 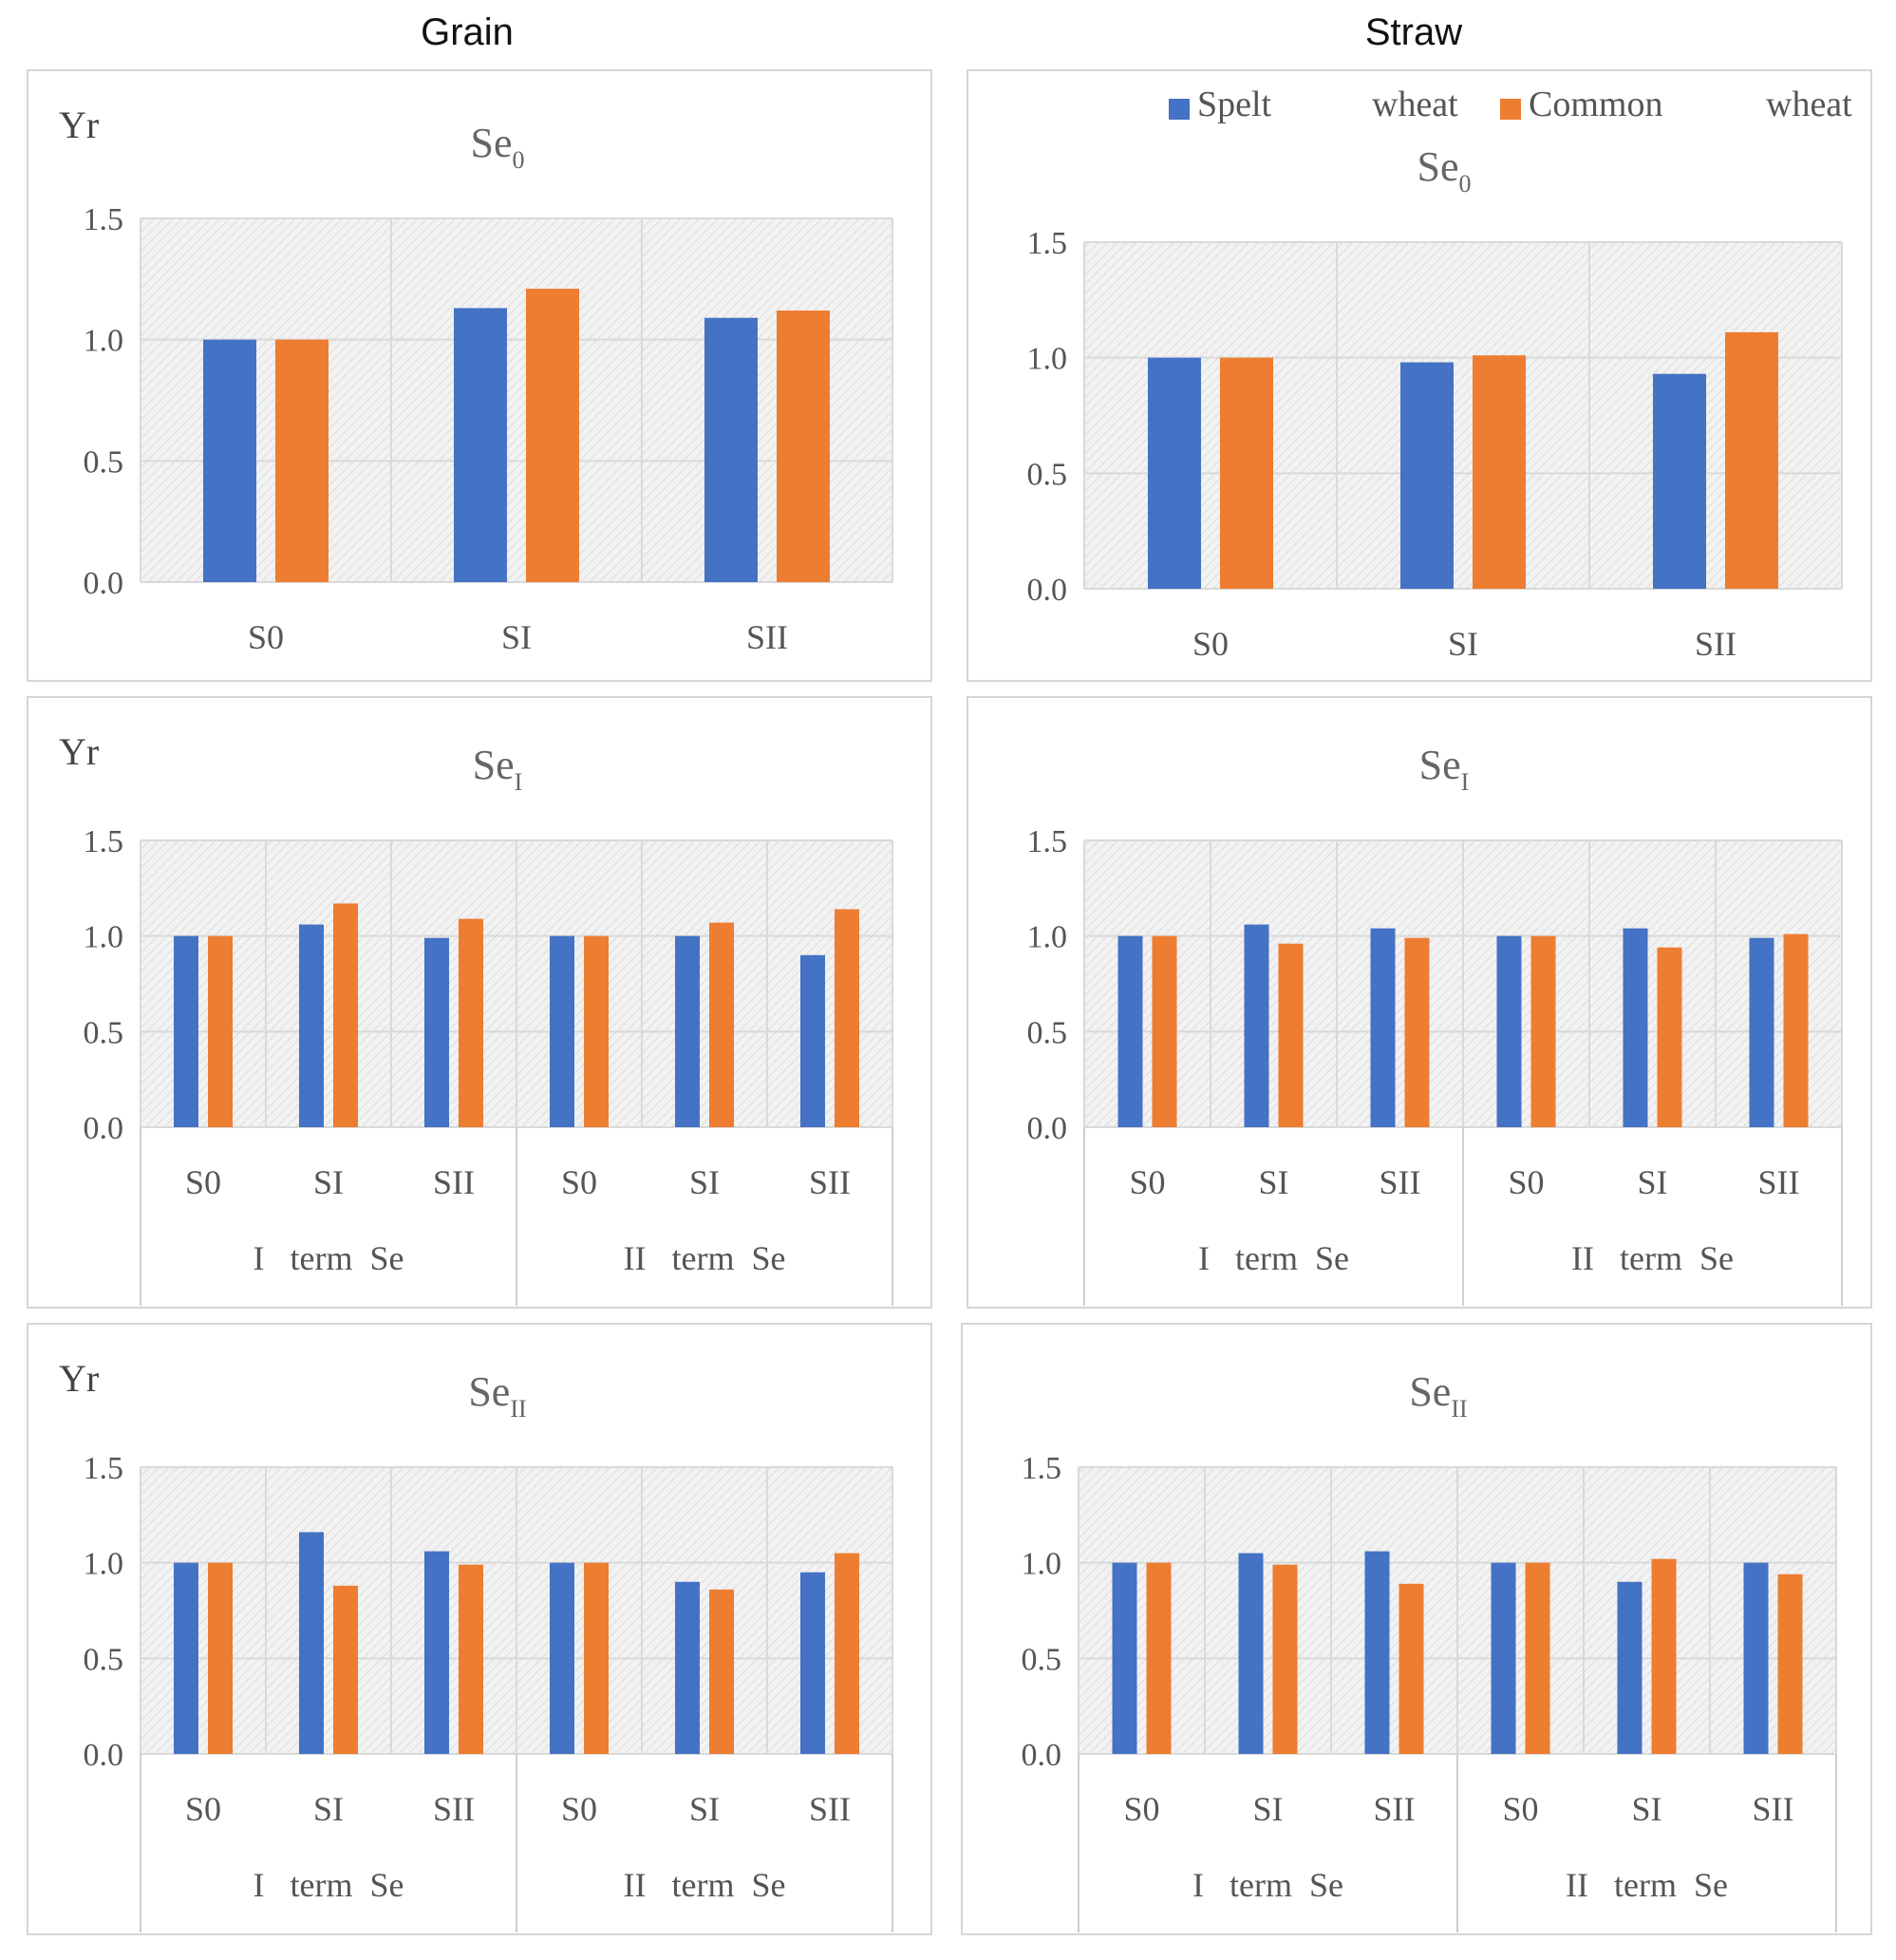 I want to click on chart-svg: 0.0 0.5 1.0 1.5 S0 SI SII Se0, so click(x=1435, y=403).